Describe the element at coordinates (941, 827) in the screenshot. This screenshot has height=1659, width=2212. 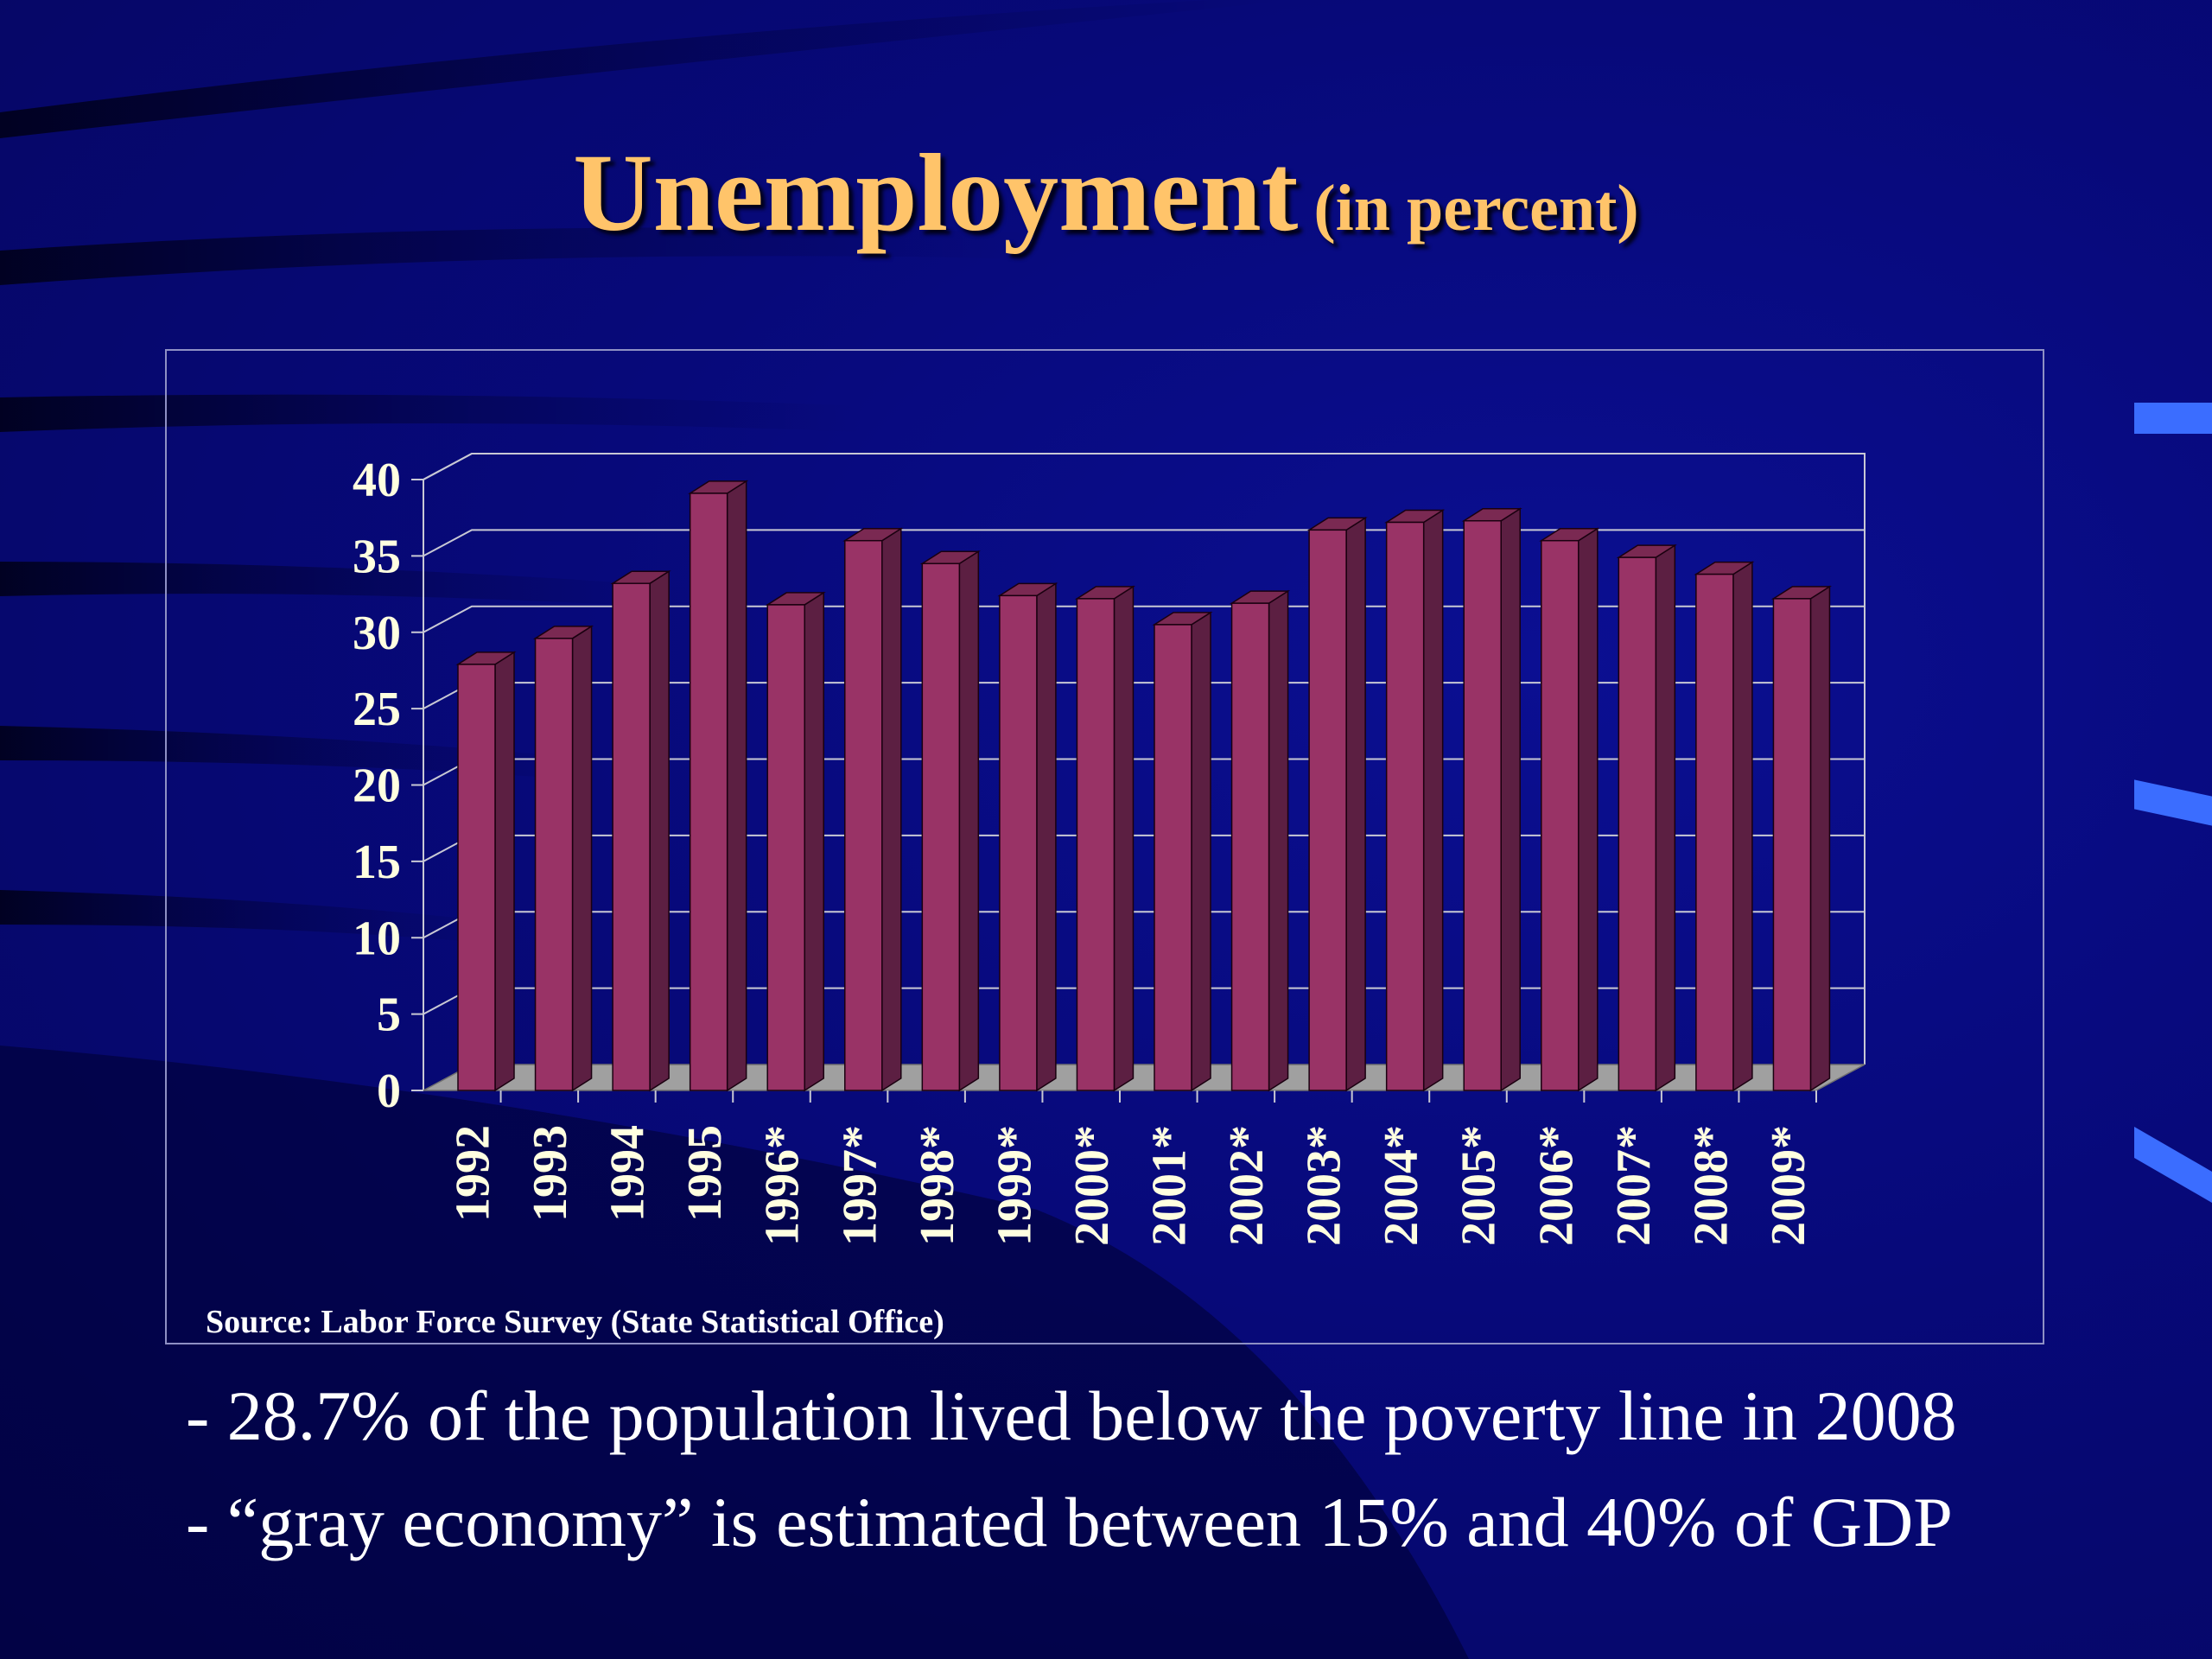
I see `bar-1998*` at that location.